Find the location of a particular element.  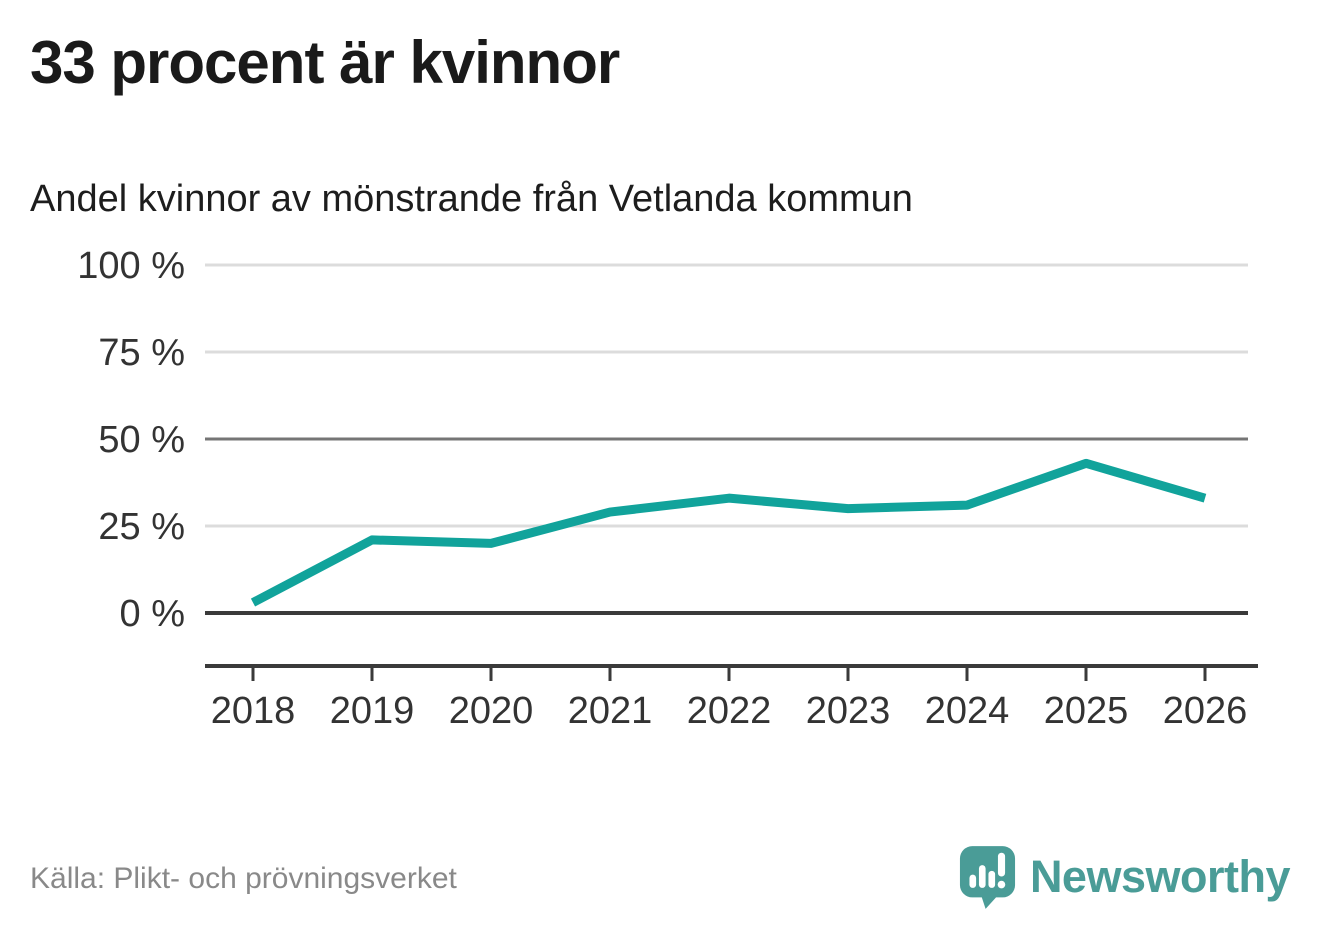

y-tick-label: 25 % is located at coordinates (141, 527).